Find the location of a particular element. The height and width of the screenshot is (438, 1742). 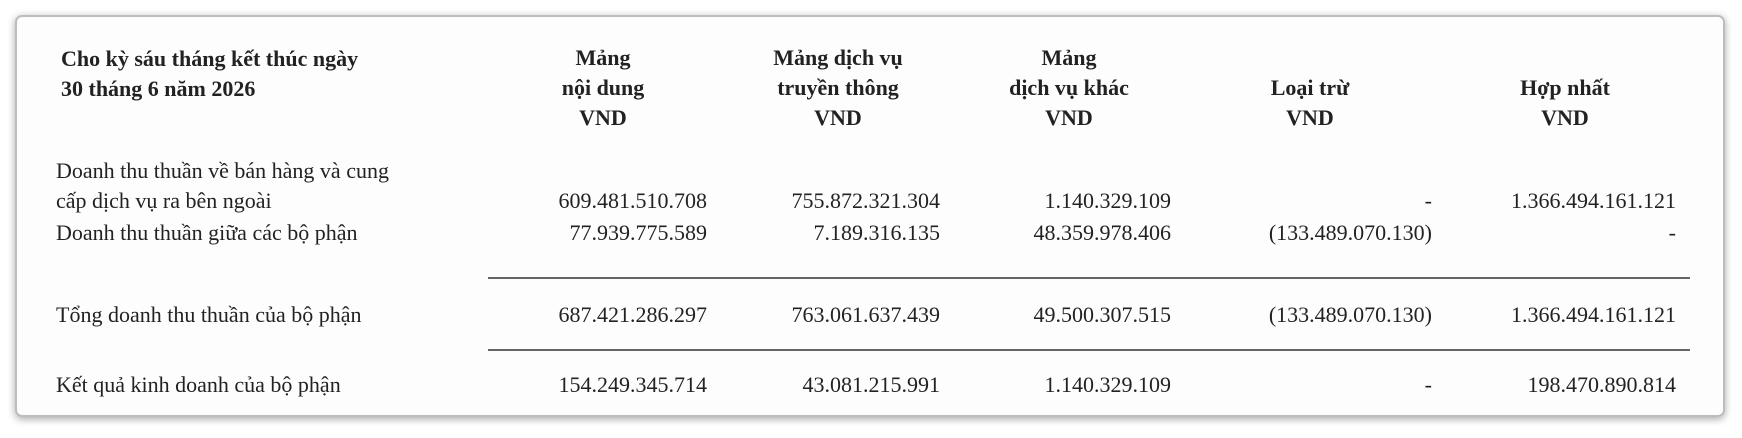

column-header: nội dung is located at coordinates (603, 87).